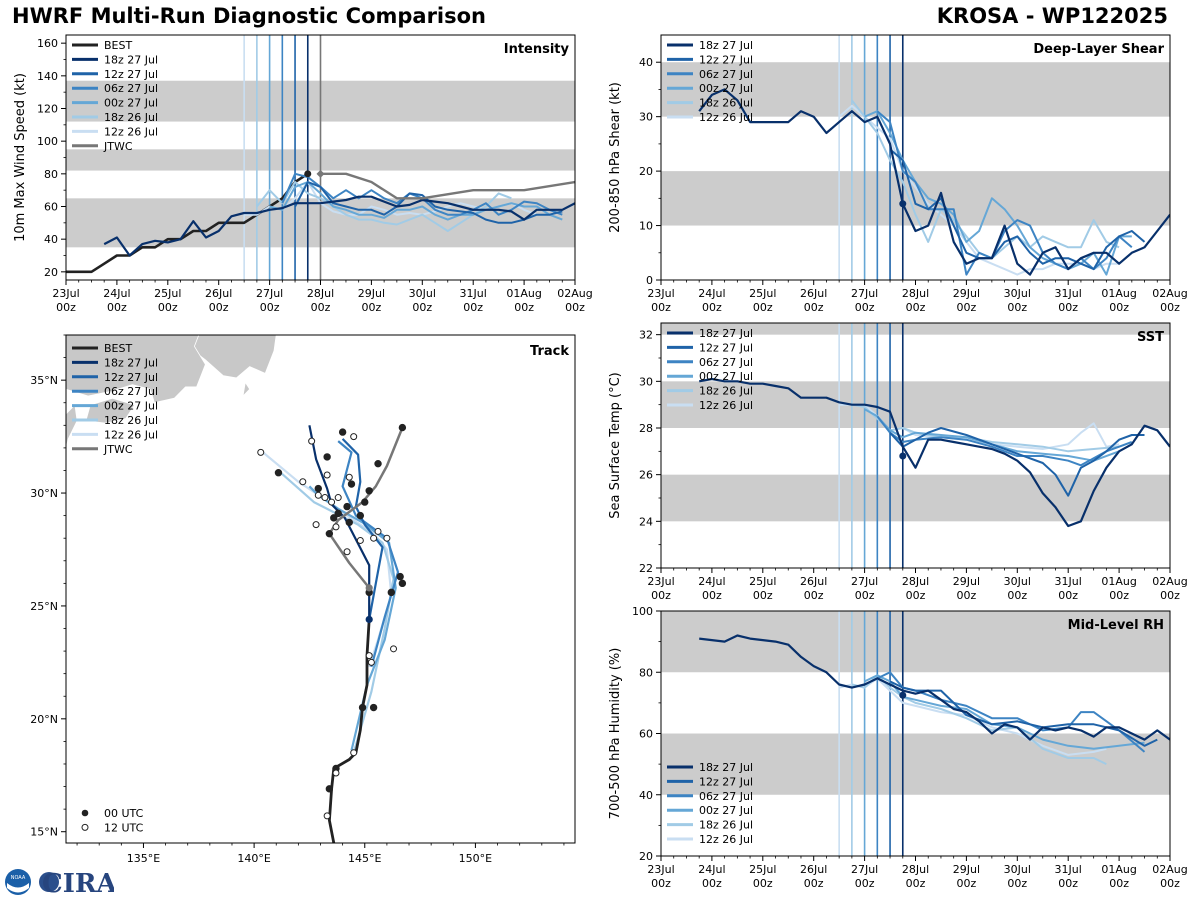 Image resolution: width=1200 pixels, height=900 pixels. What do you see at coordinates (726, 767) in the screenshot?
I see `rh-legend-label: 18z 27 Jul` at bounding box center [726, 767].